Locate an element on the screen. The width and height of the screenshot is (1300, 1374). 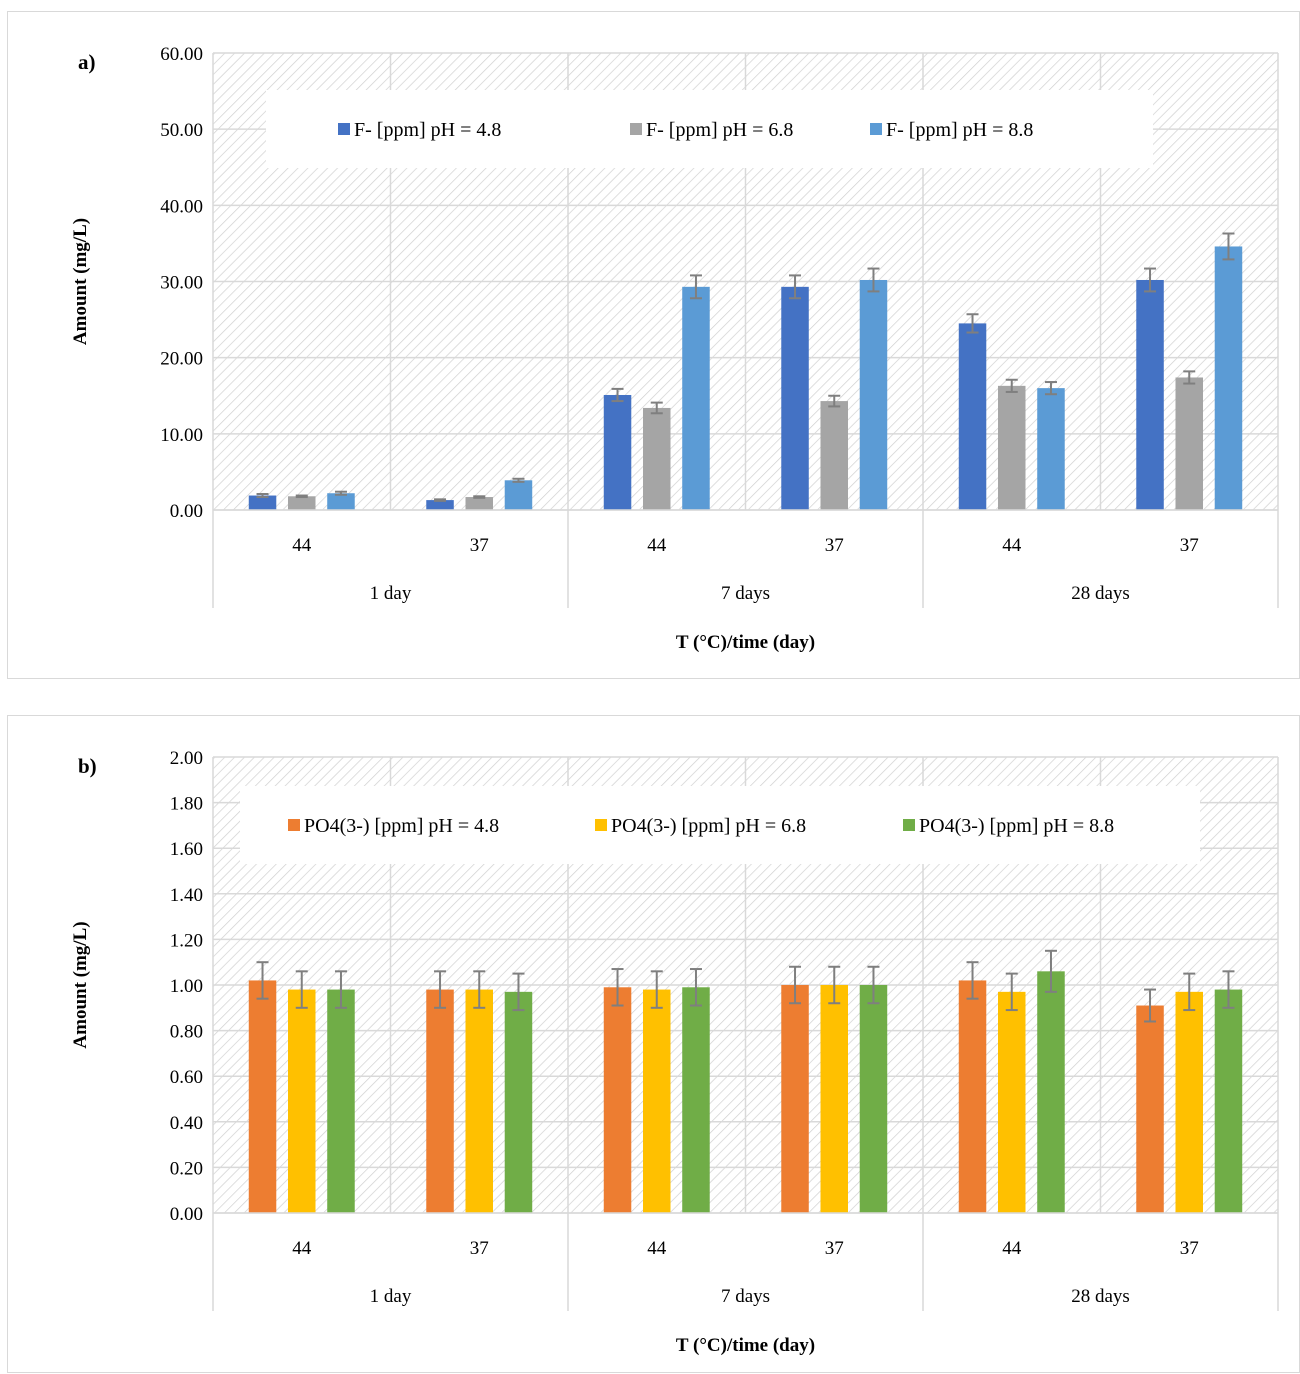
y-tick-label: 1.00 is located at coordinates (186, 986).